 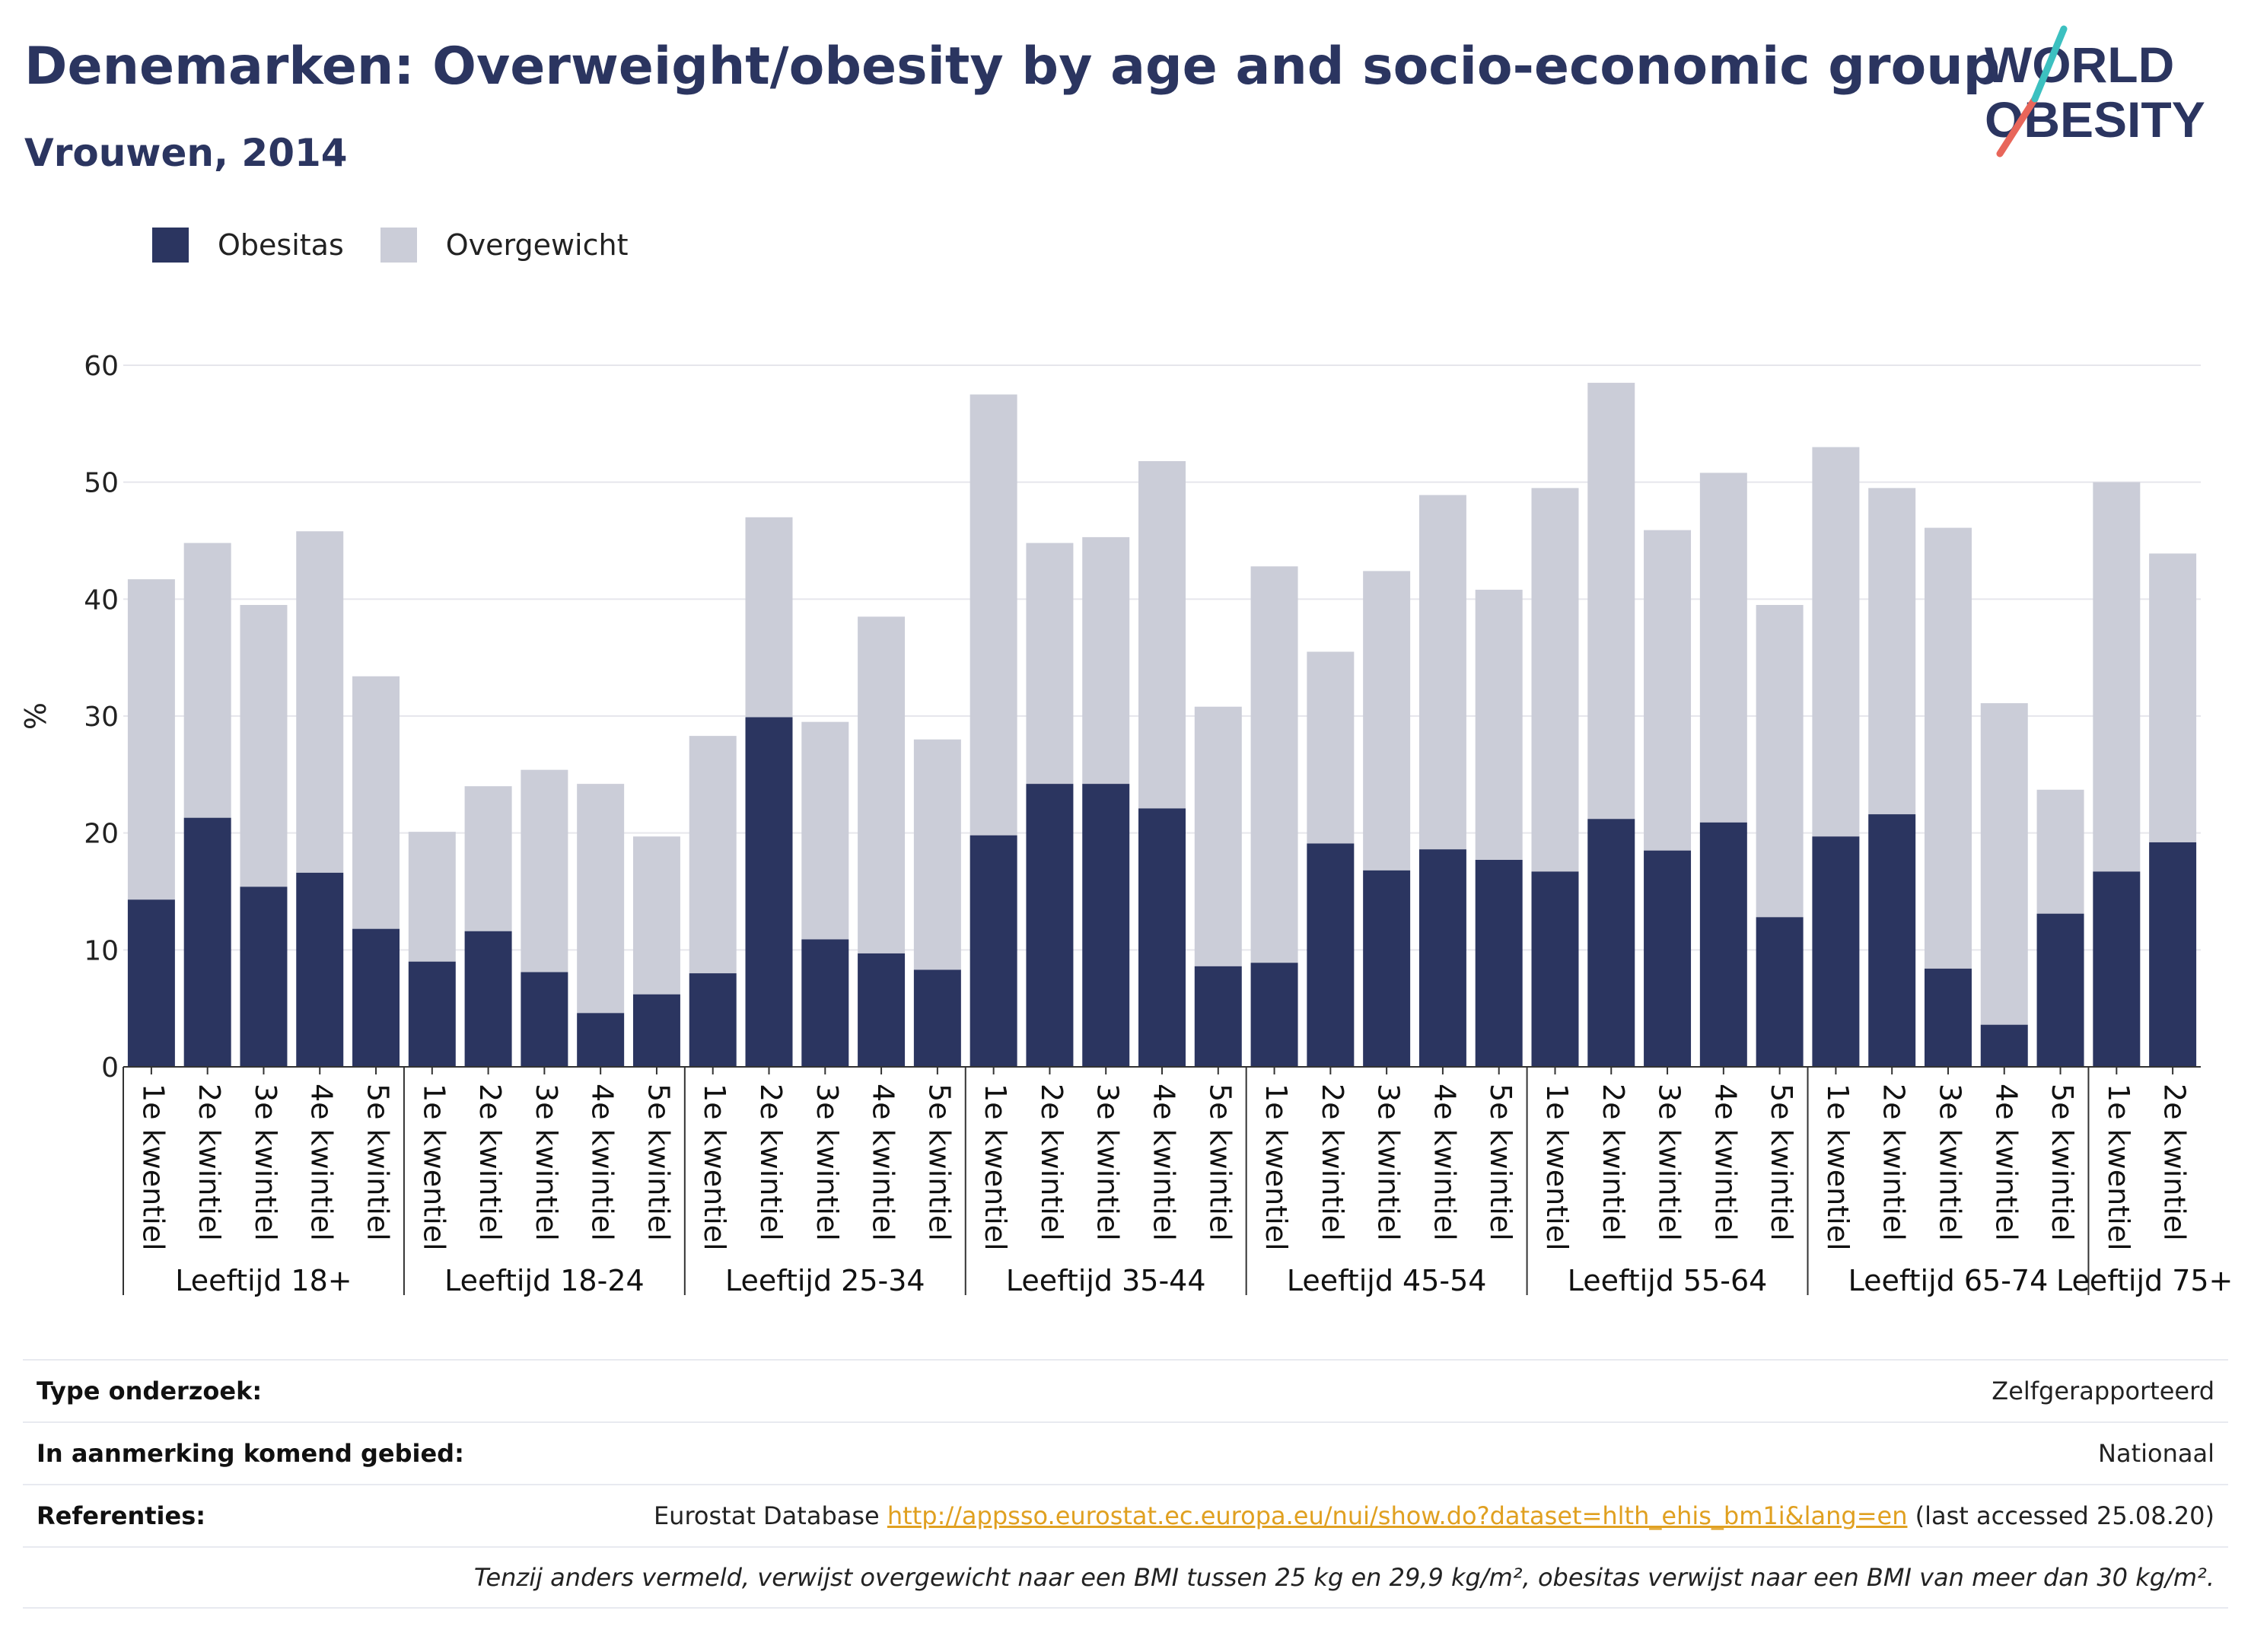 I want to click on y-tick-label: 40, so click(x=101, y=600).